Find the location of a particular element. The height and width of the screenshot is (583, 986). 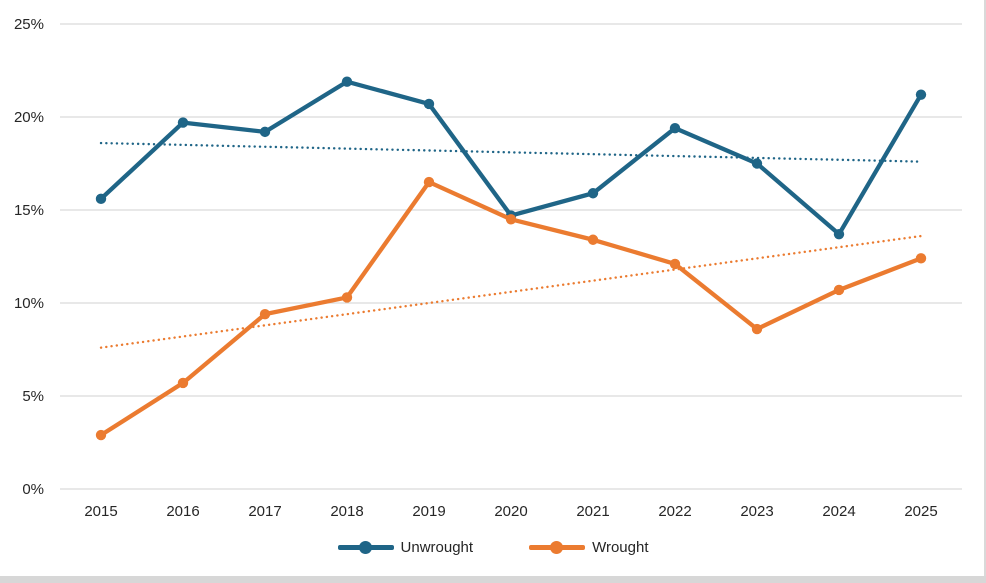

x-axis-tick-label: 2024 is located at coordinates (838, 511).